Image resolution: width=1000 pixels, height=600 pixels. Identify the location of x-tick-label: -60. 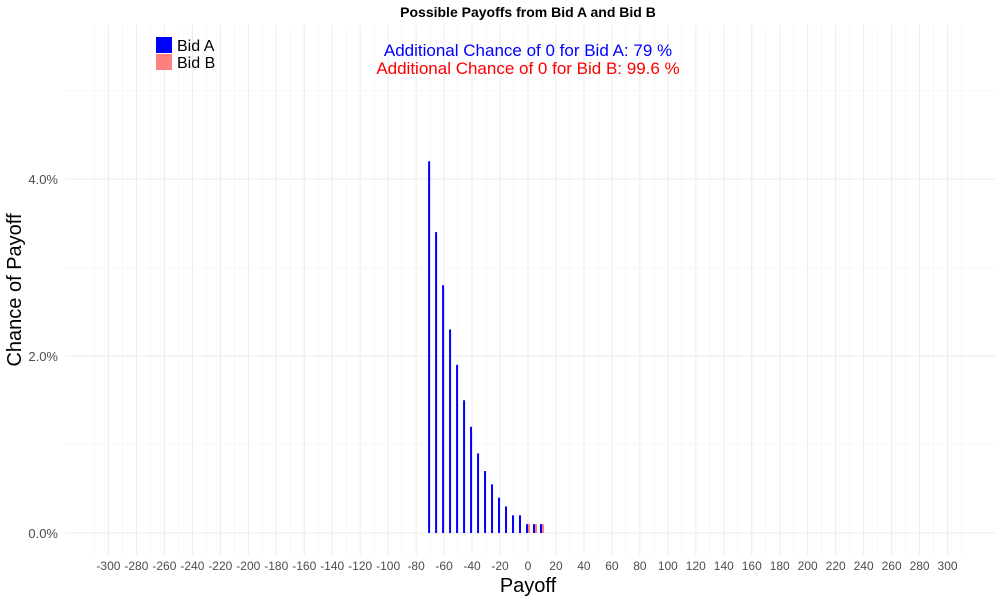
(444, 566).